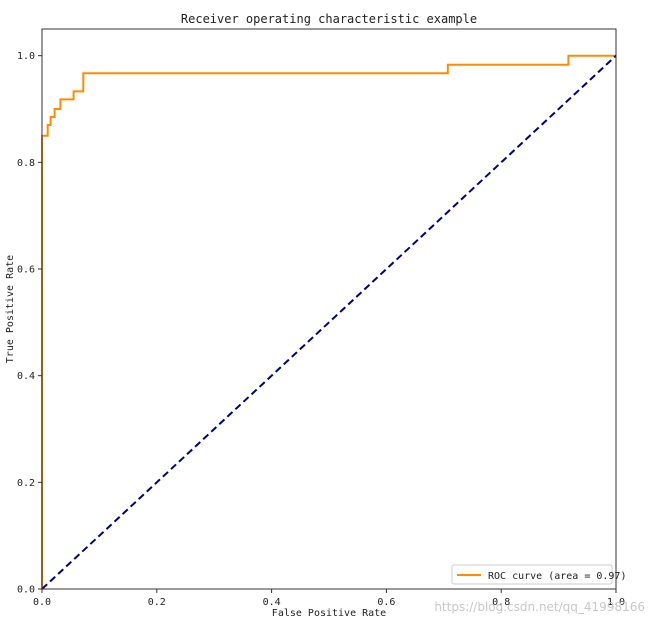 The height and width of the screenshot is (620, 650). I want to click on legend-label-roc: ROC curve (area = 0.97), so click(557, 576).